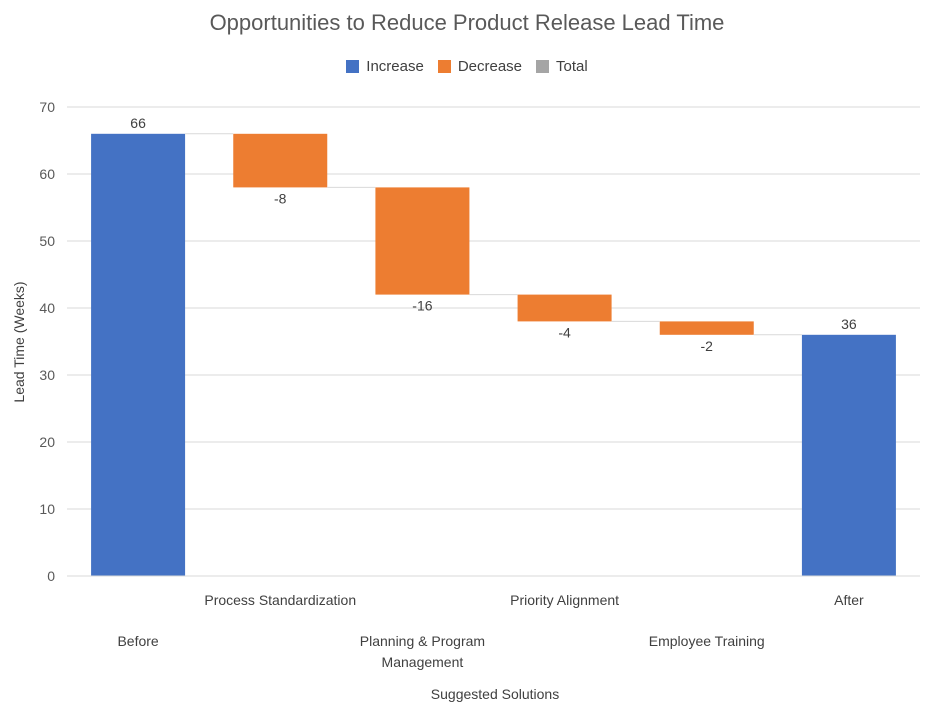 The height and width of the screenshot is (709, 934). I want to click on y-tick-label: 40, so click(47, 308).